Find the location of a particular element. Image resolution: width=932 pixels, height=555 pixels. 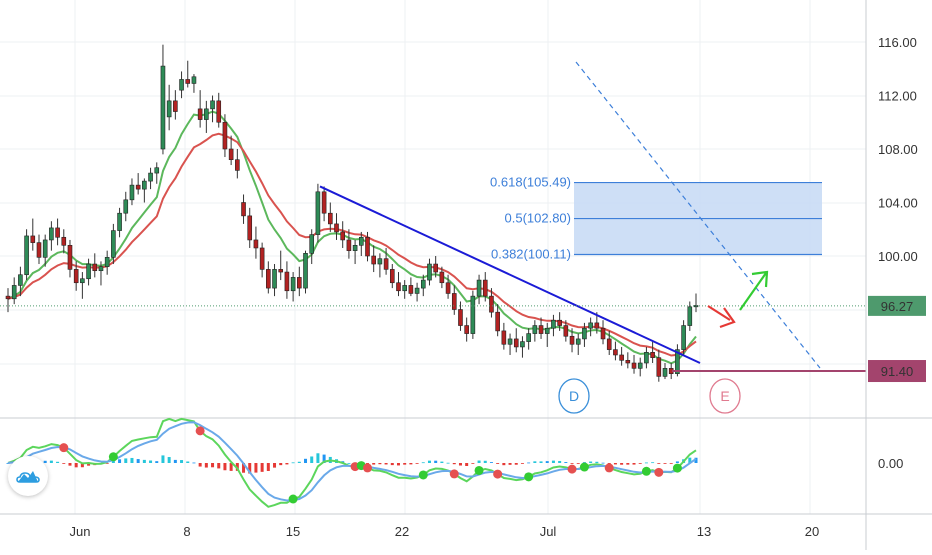

down-arrow-head is located at coordinates (727, 318).